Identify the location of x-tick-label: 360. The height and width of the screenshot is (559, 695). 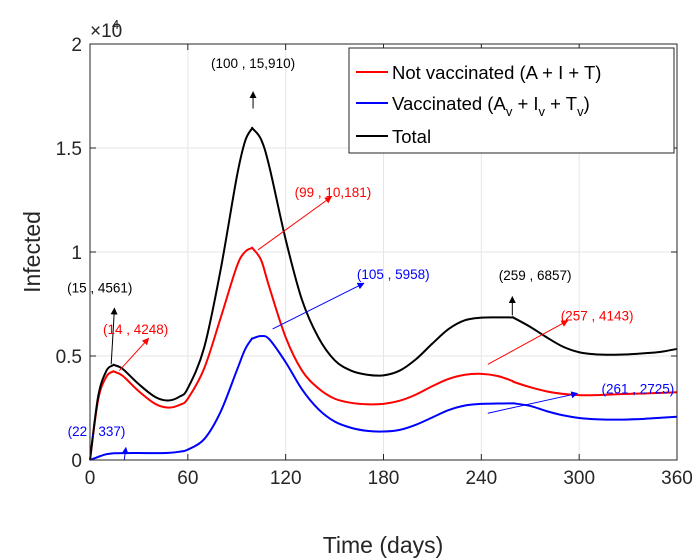
(677, 478).